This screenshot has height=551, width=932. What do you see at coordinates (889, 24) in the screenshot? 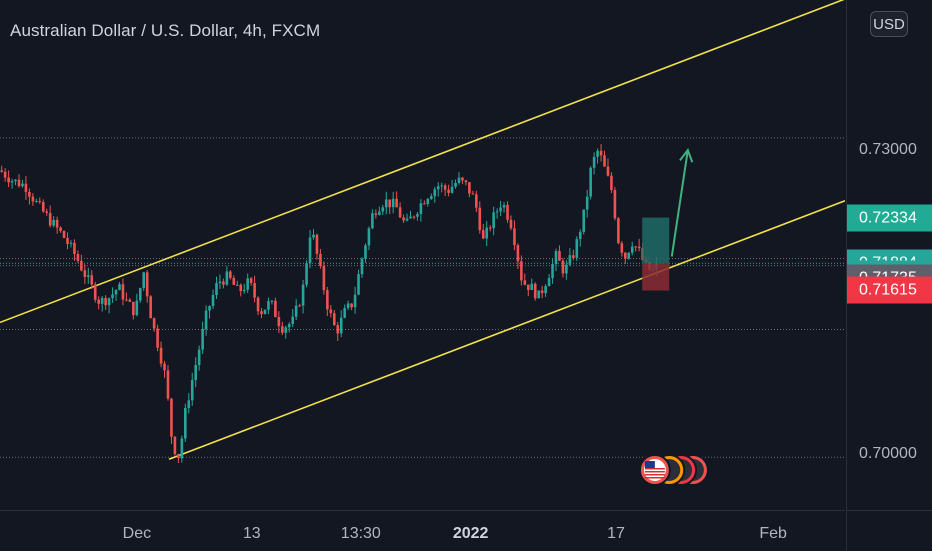
I see `currency-button: USD` at bounding box center [889, 24].